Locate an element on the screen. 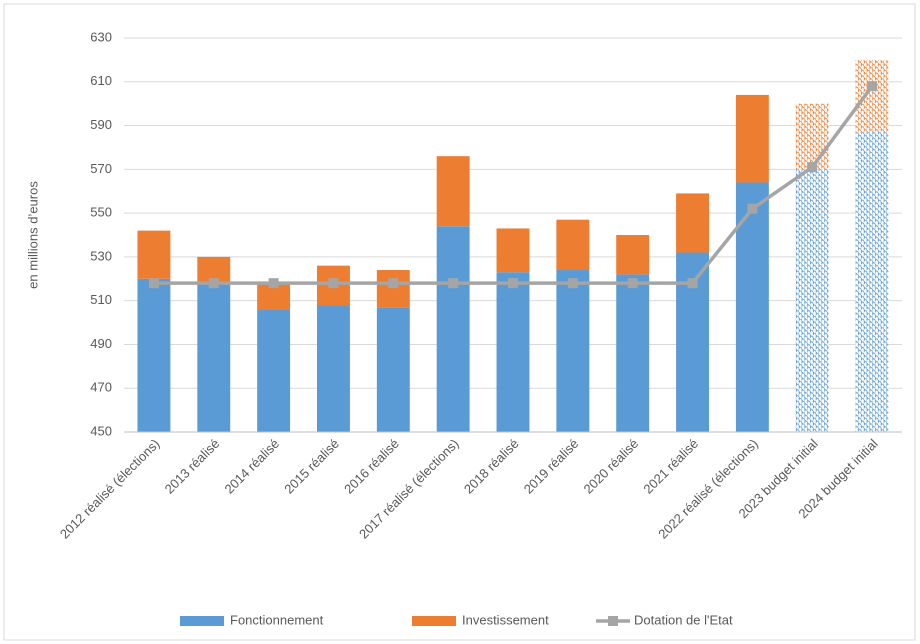 Image resolution: width=920 pixels, height=644 pixels. y-tick-label: 470 is located at coordinates (101, 387).